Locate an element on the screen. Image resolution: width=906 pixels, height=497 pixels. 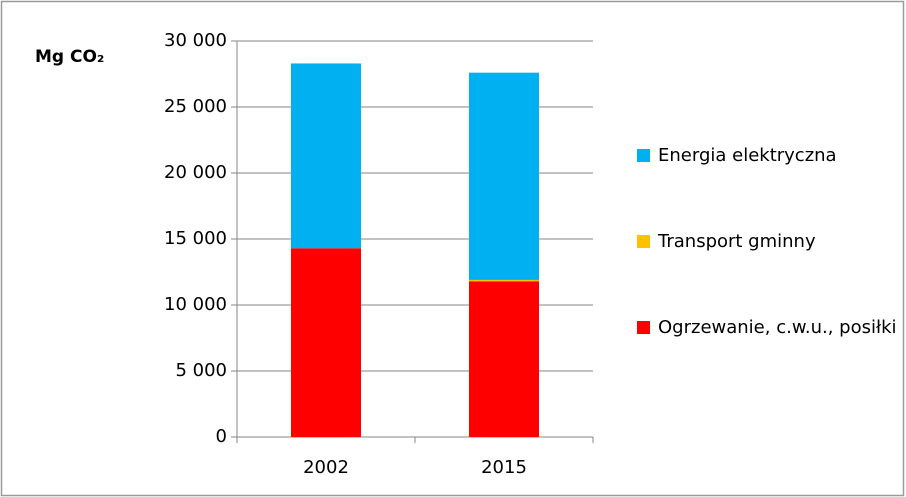
y-tick-label: 30 000 is located at coordinates (195, 40).